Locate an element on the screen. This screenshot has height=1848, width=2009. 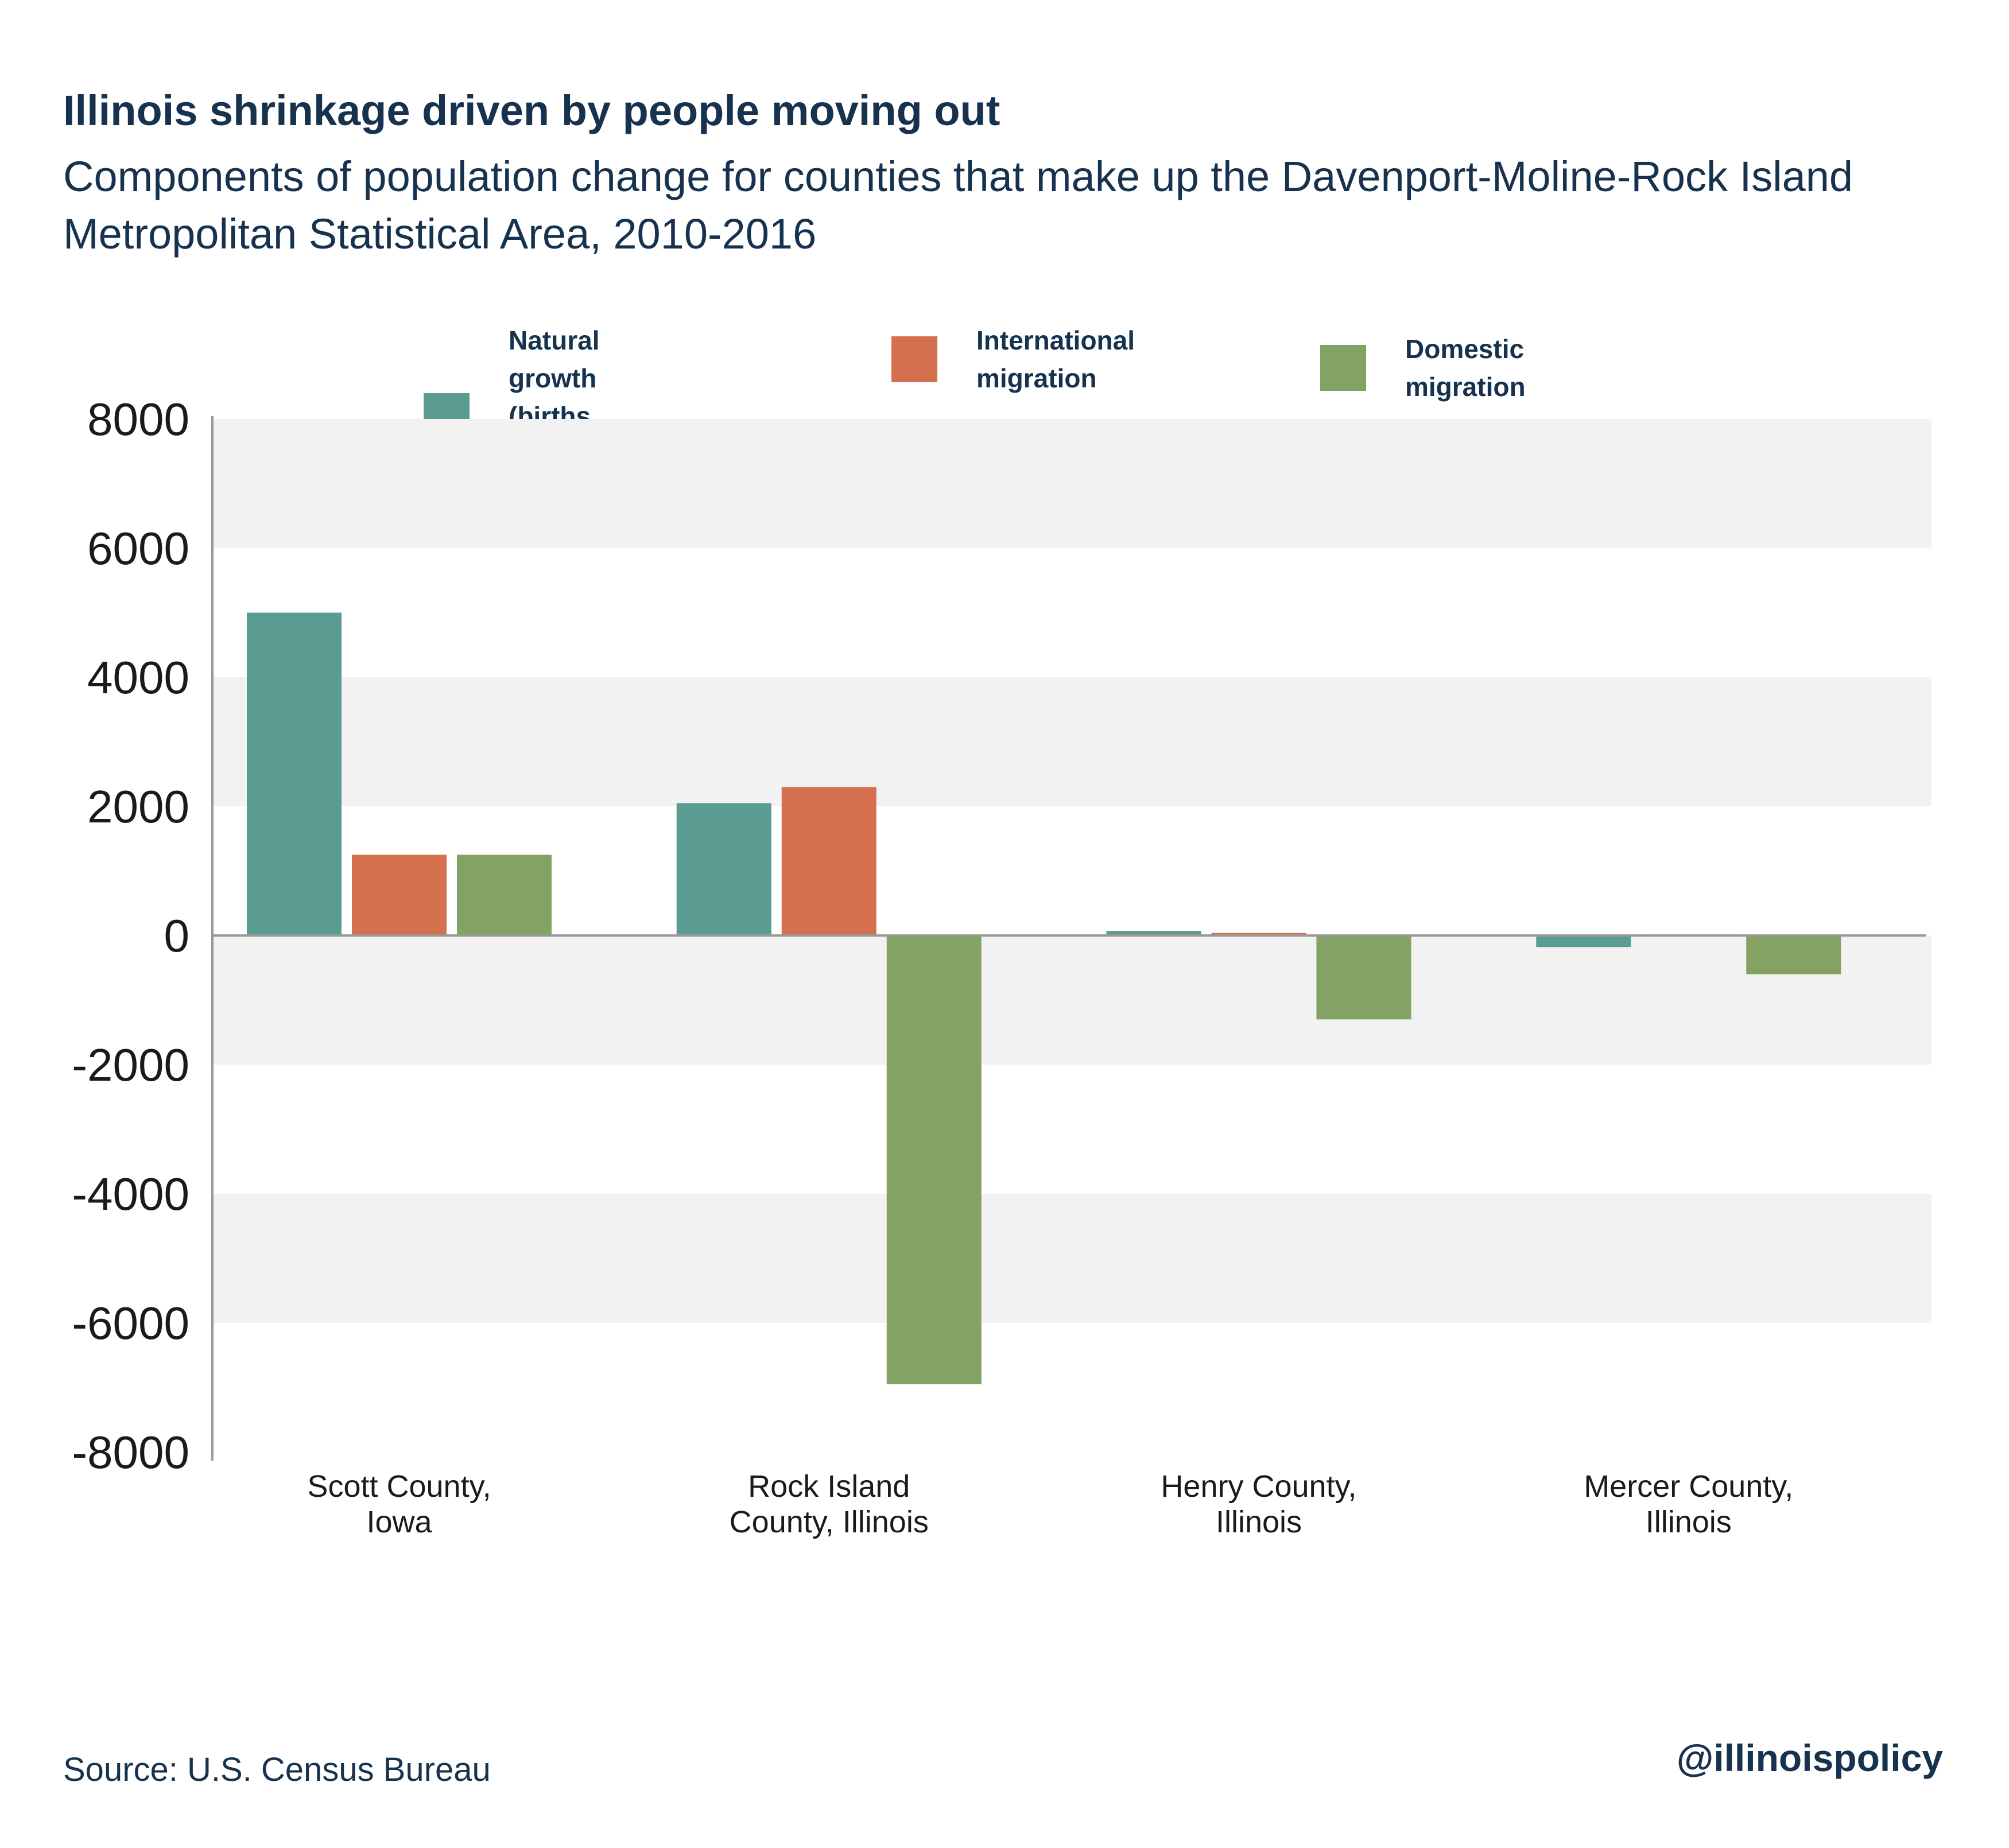
bar-s1-c1 is located at coordinates (828, 861).